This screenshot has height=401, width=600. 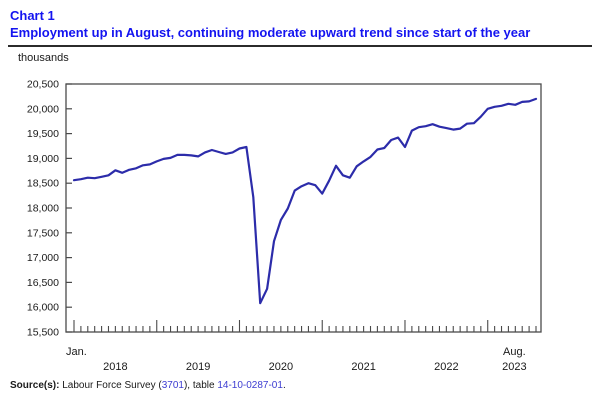 I want to click on y-tick-label: 17,500, so click(x=43, y=233).